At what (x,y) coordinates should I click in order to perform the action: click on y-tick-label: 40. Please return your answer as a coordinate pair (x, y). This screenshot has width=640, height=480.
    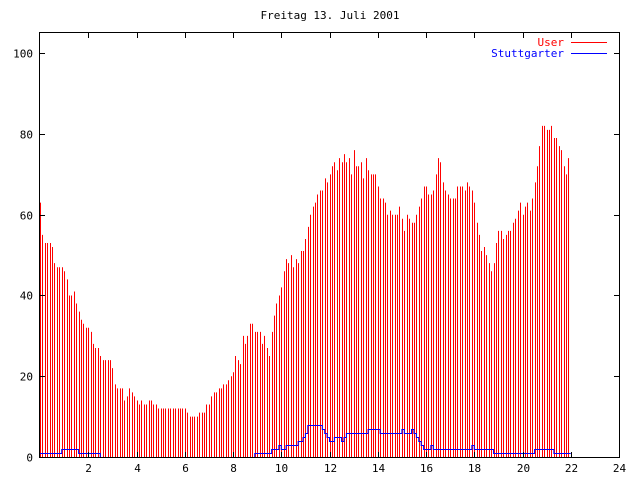
    Looking at the image, I should click on (26, 296).